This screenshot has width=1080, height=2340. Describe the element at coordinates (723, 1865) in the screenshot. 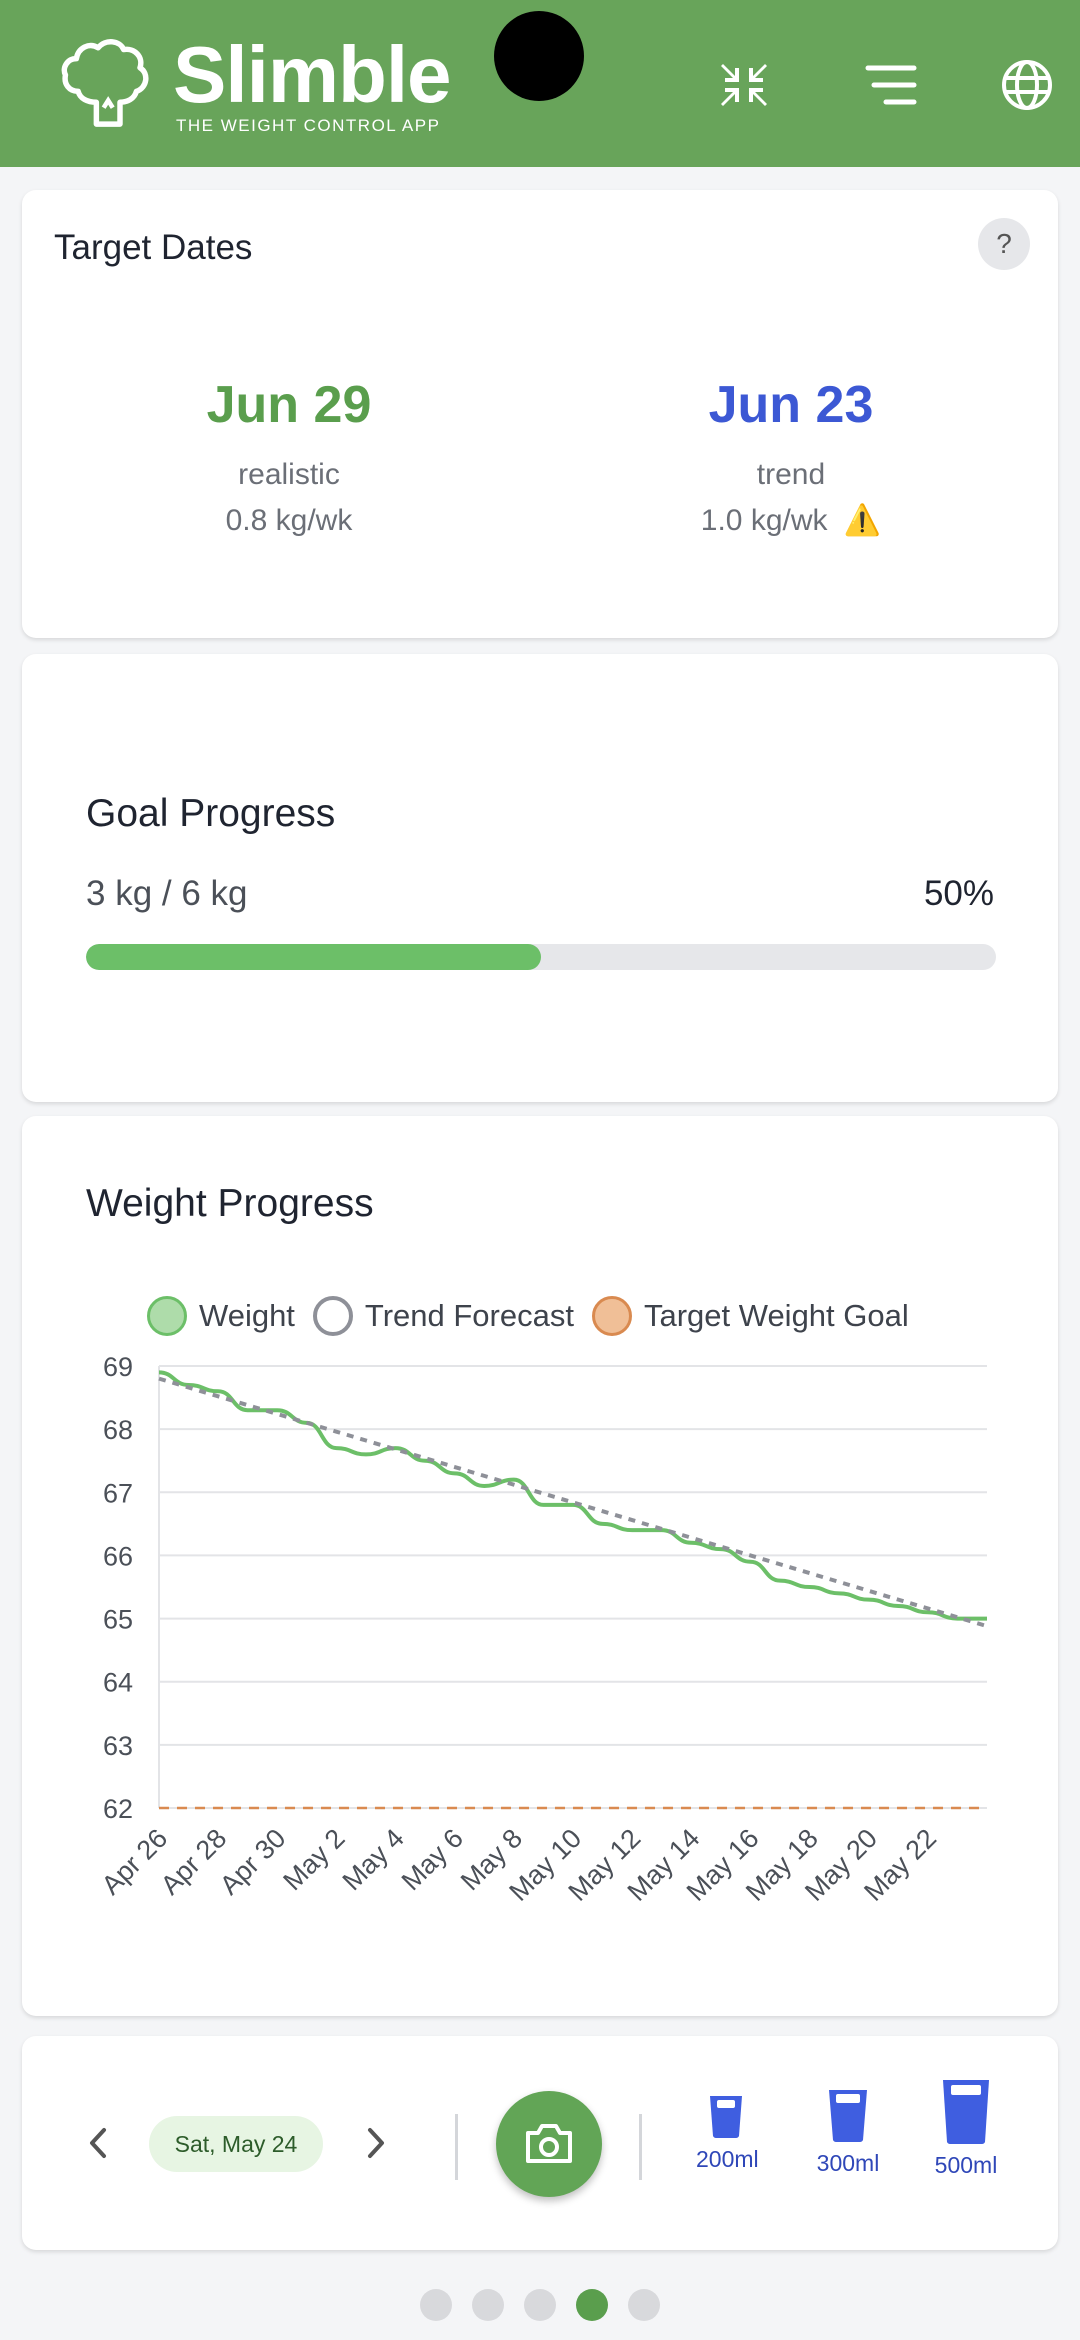

I see `x-tick-label: May 16` at that location.